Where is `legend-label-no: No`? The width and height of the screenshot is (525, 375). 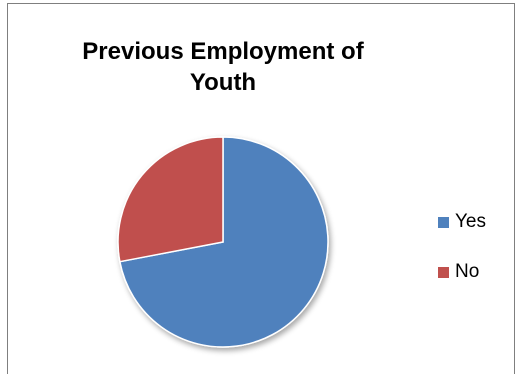 legend-label-no: No is located at coordinates (467, 271).